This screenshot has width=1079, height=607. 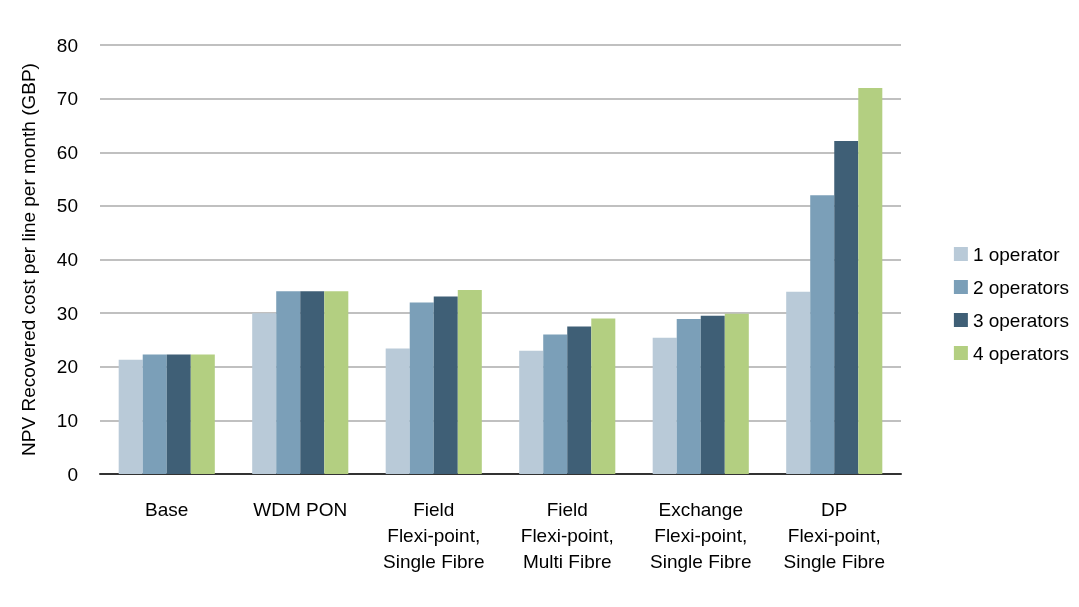 I want to click on legend-label: 1 operator, so click(x=1016, y=254).